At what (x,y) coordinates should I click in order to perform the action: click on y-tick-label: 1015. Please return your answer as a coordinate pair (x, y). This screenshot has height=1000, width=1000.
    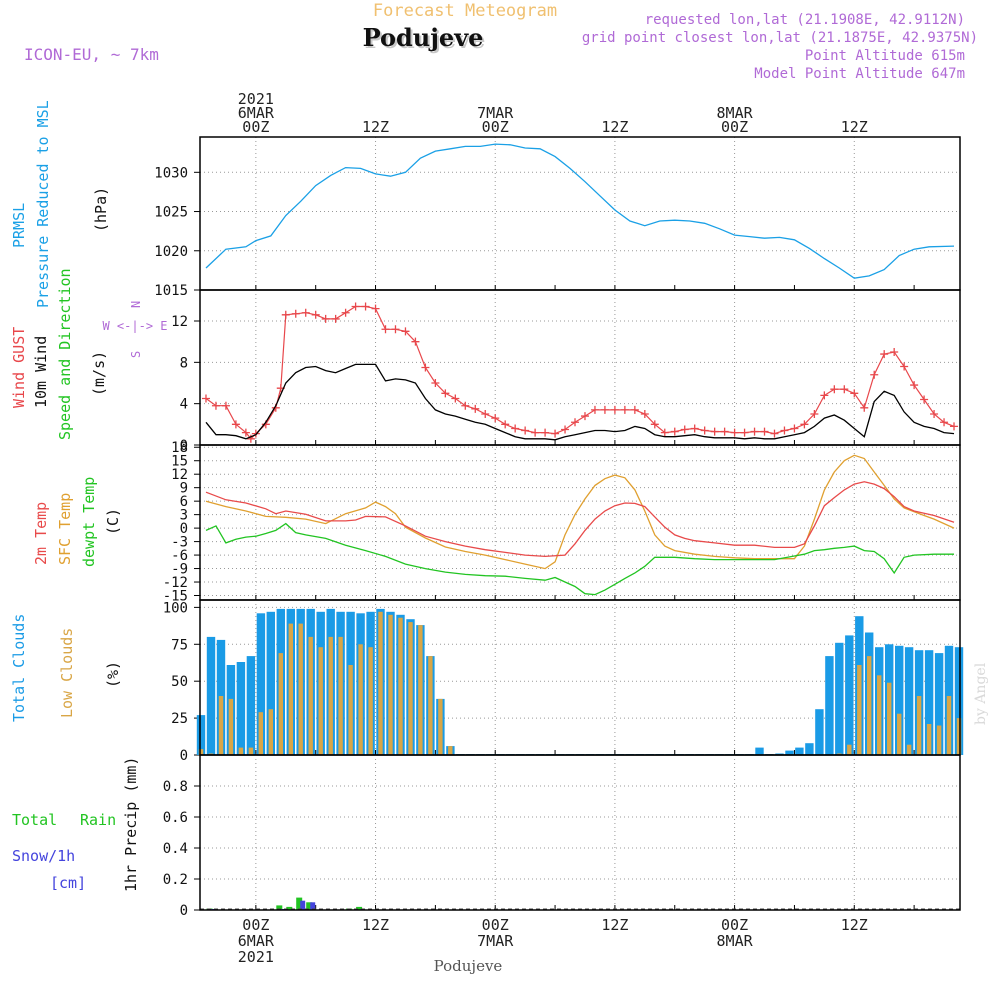
    Looking at the image, I should click on (171, 291).